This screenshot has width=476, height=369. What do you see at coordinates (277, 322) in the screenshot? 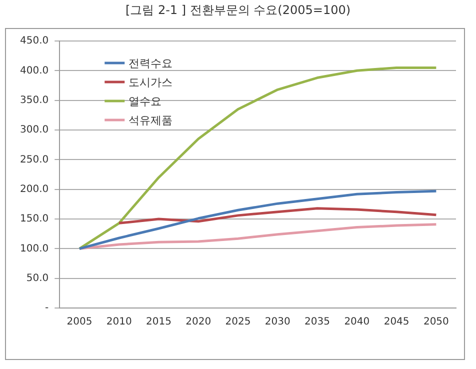
I see `x-tick-label: 2030` at bounding box center [277, 322].